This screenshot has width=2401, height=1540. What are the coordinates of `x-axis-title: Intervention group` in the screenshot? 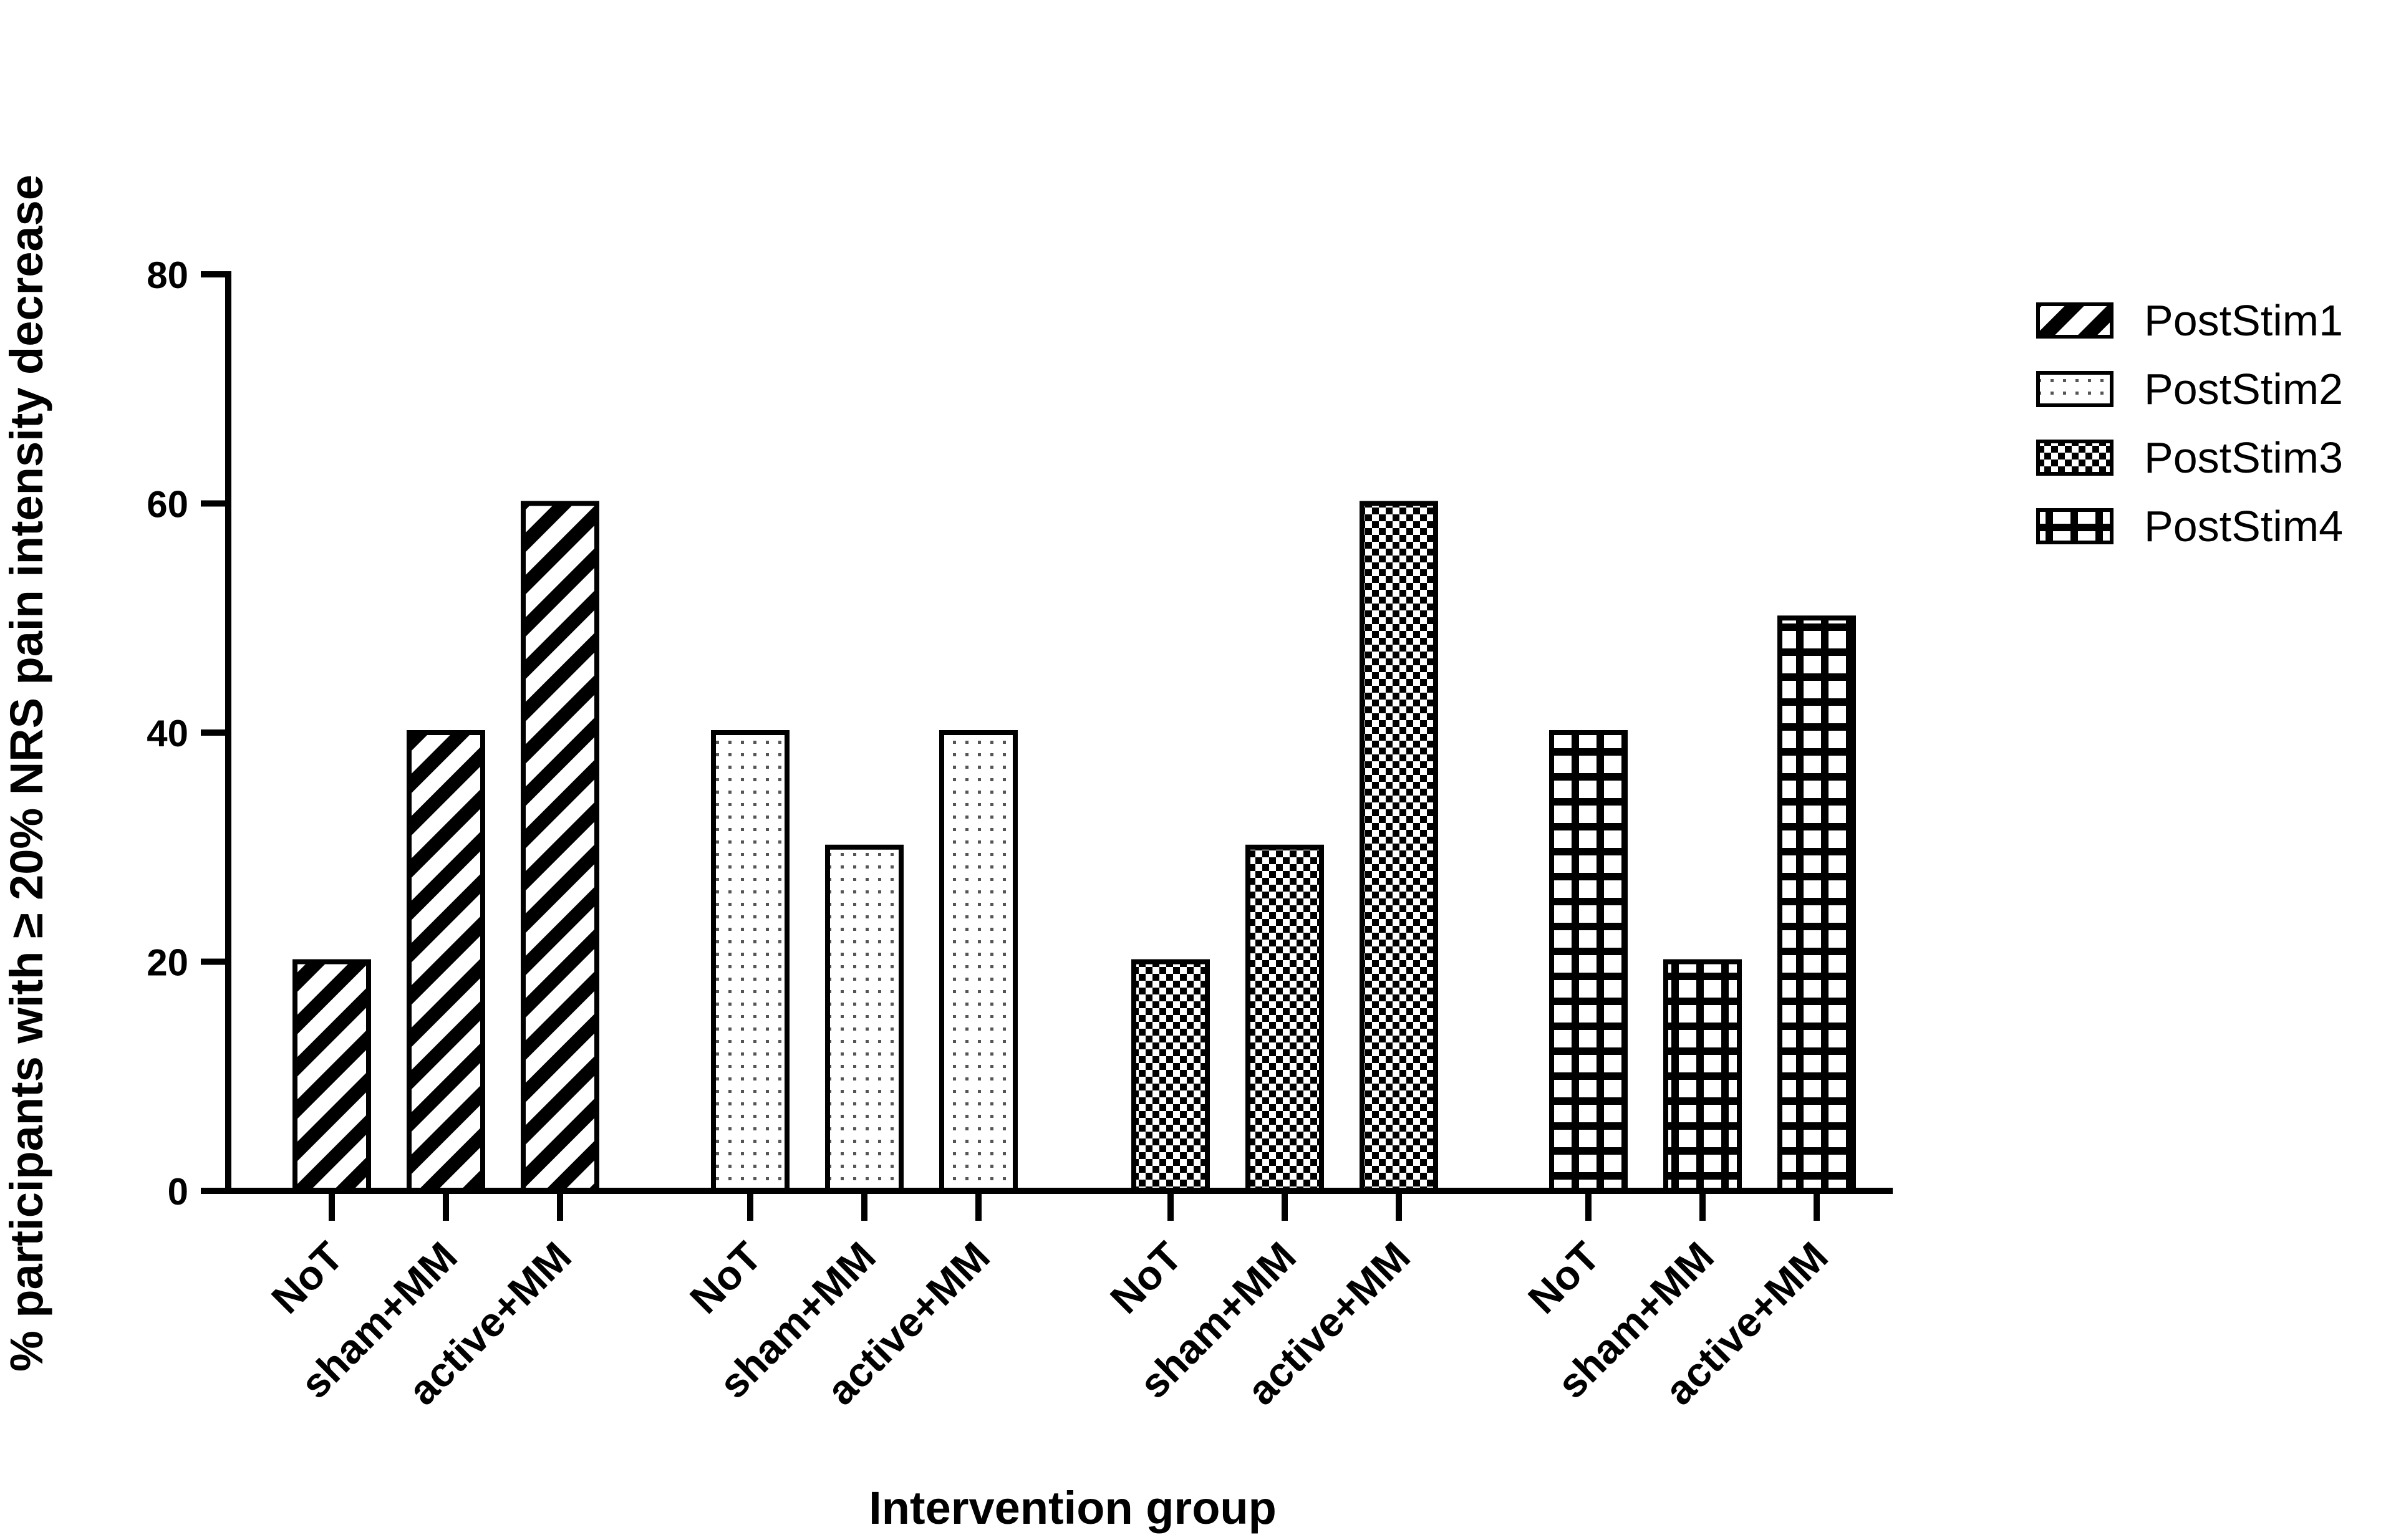 It's located at (1073, 1508).